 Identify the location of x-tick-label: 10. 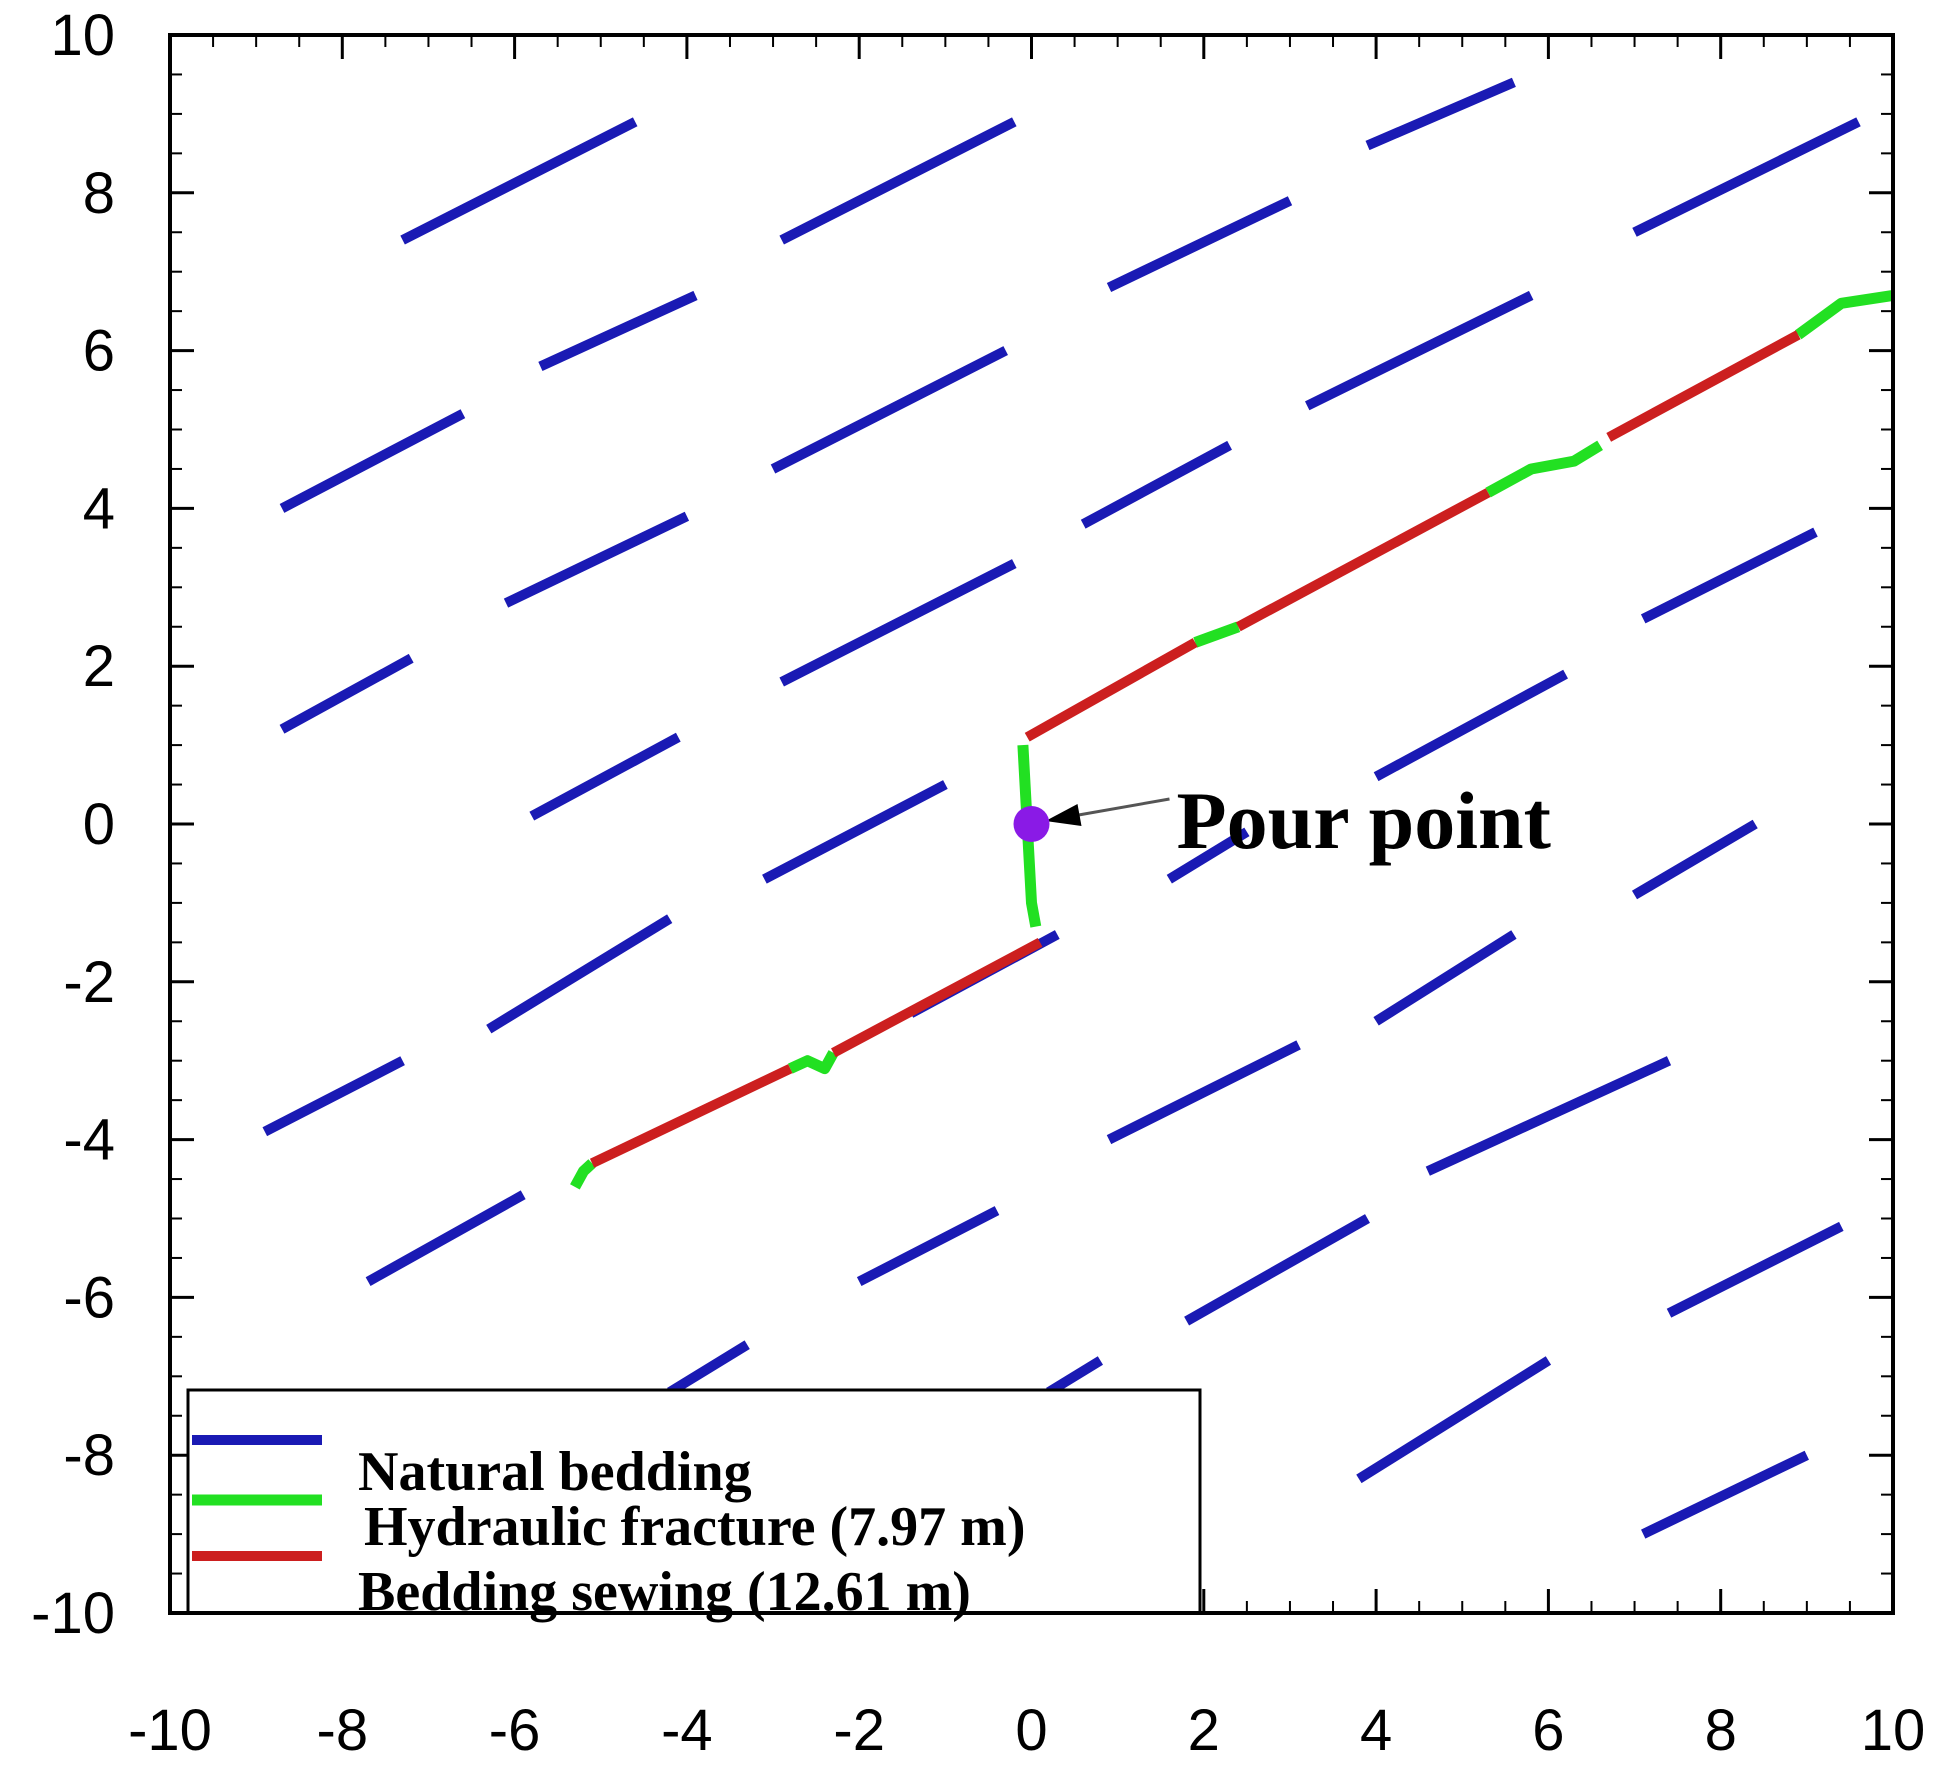
(1893, 1730).